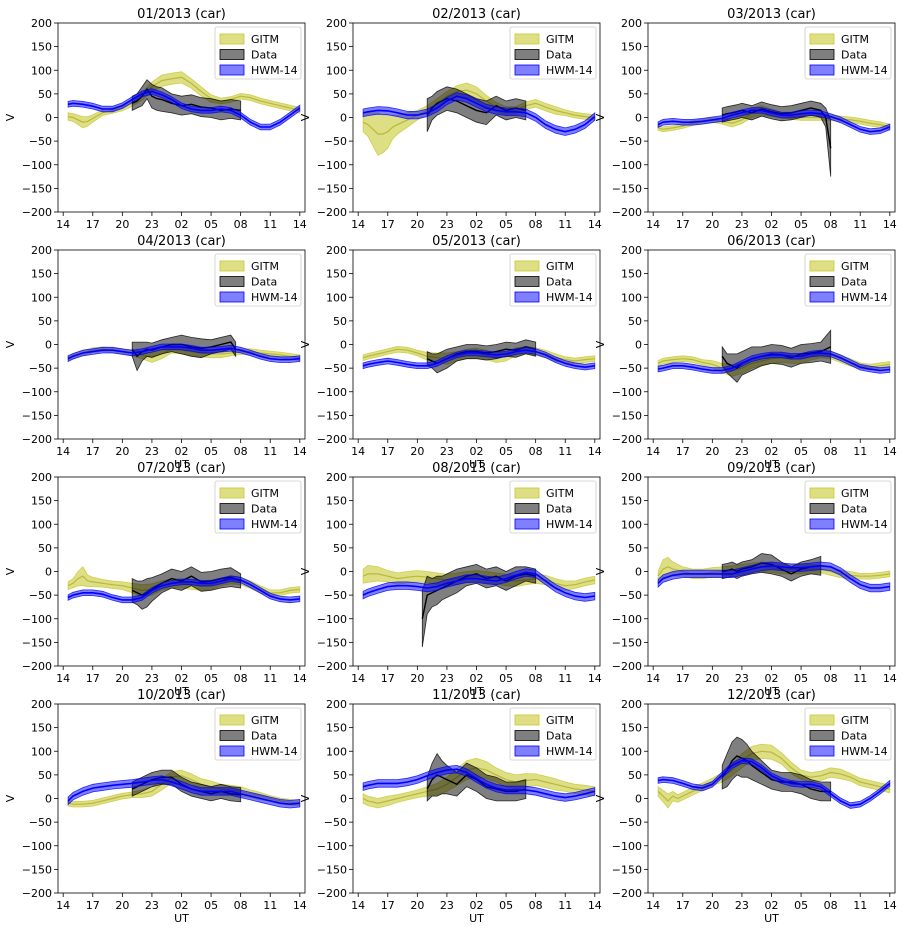 The image size is (906, 931). I want to click on subplot-title: 09/2013 (car), so click(771, 468).